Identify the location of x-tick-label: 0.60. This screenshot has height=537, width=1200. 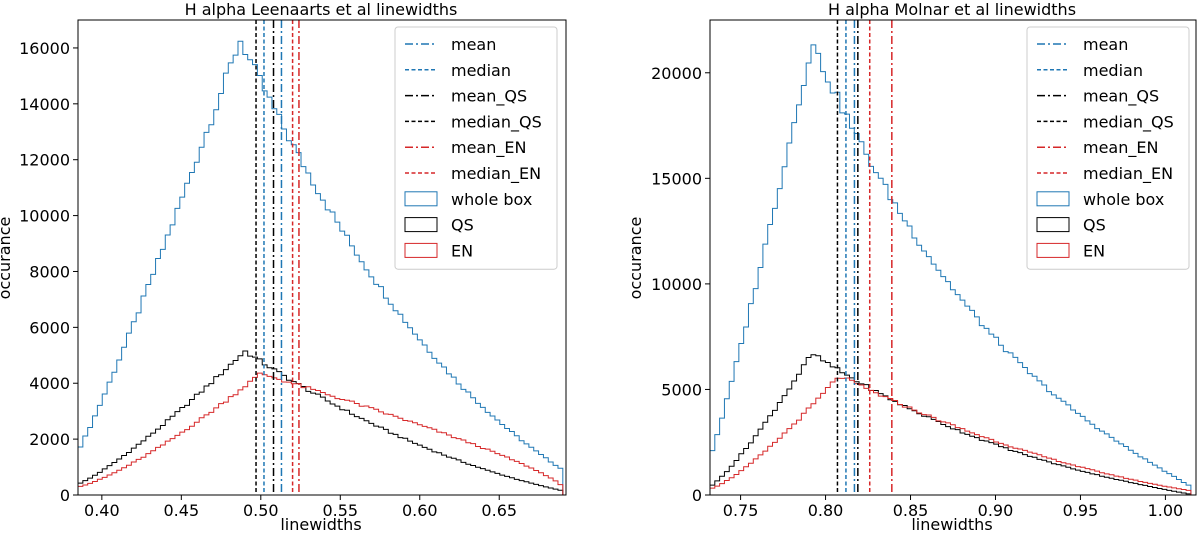
(420, 510).